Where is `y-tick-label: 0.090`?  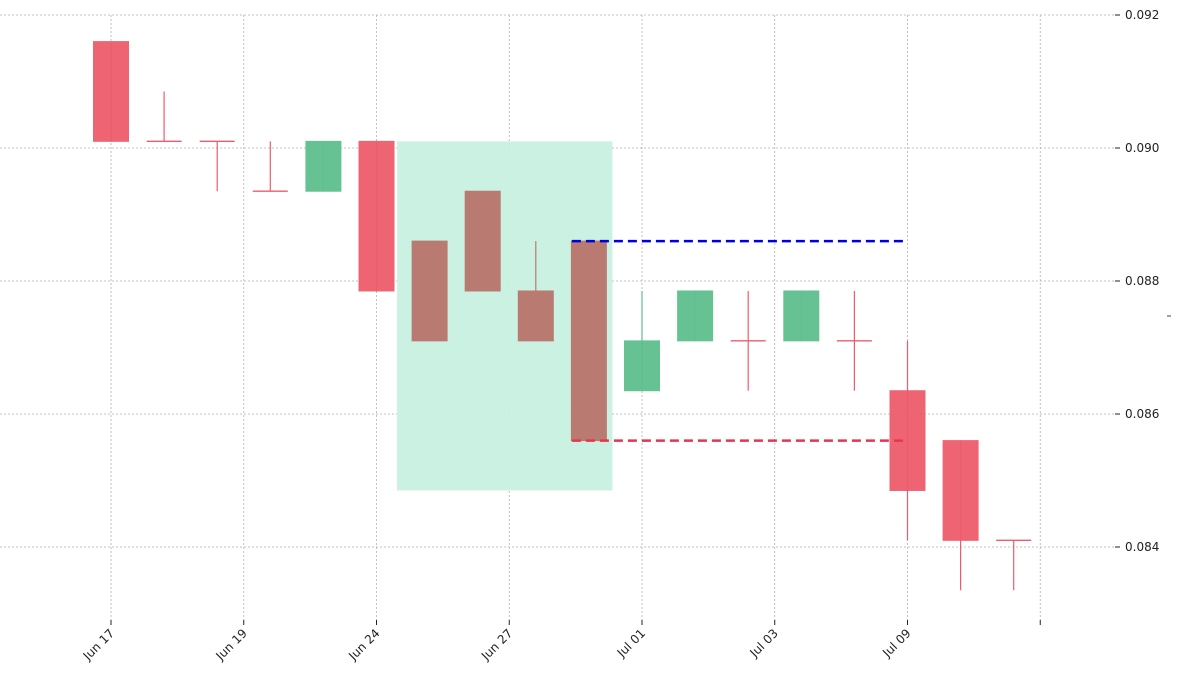
y-tick-label: 0.090 is located at coordinates (1142, 148).